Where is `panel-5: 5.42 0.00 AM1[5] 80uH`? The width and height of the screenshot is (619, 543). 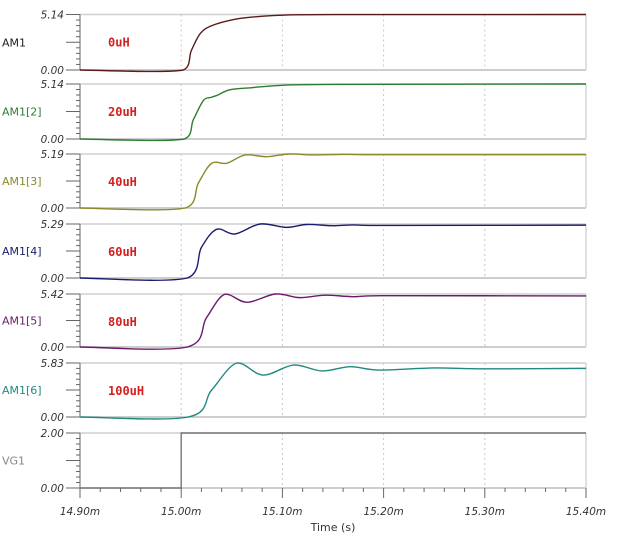
panel-5: 5.42 0.00 AM1[5] 80uH is located at coordinates (294, 321).